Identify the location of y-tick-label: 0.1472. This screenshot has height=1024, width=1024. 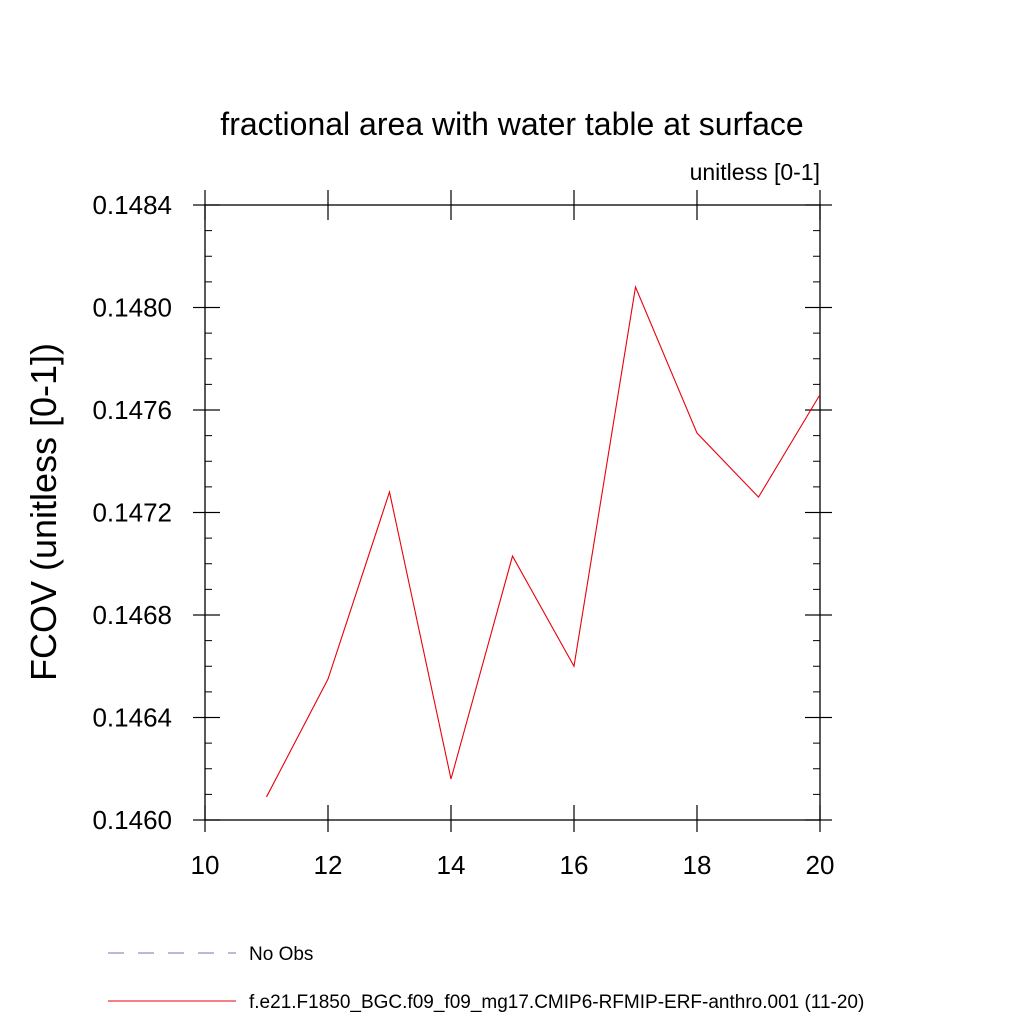
(132, 513).